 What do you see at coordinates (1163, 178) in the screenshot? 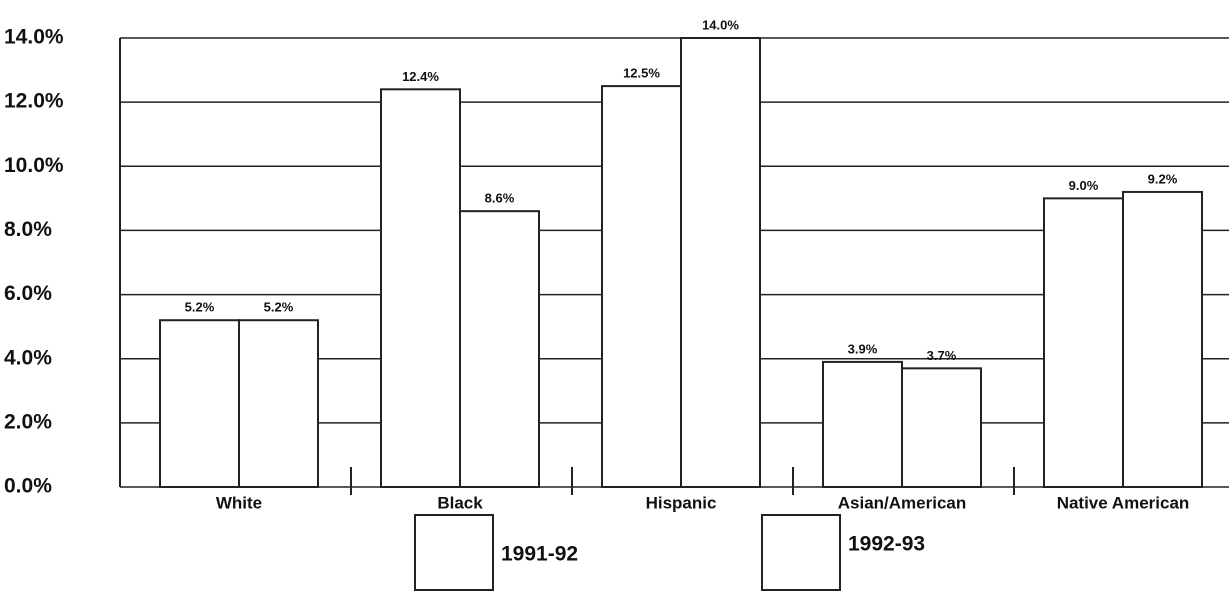
I see `value-label: 9.2%` at bounding box center [1163, 178].